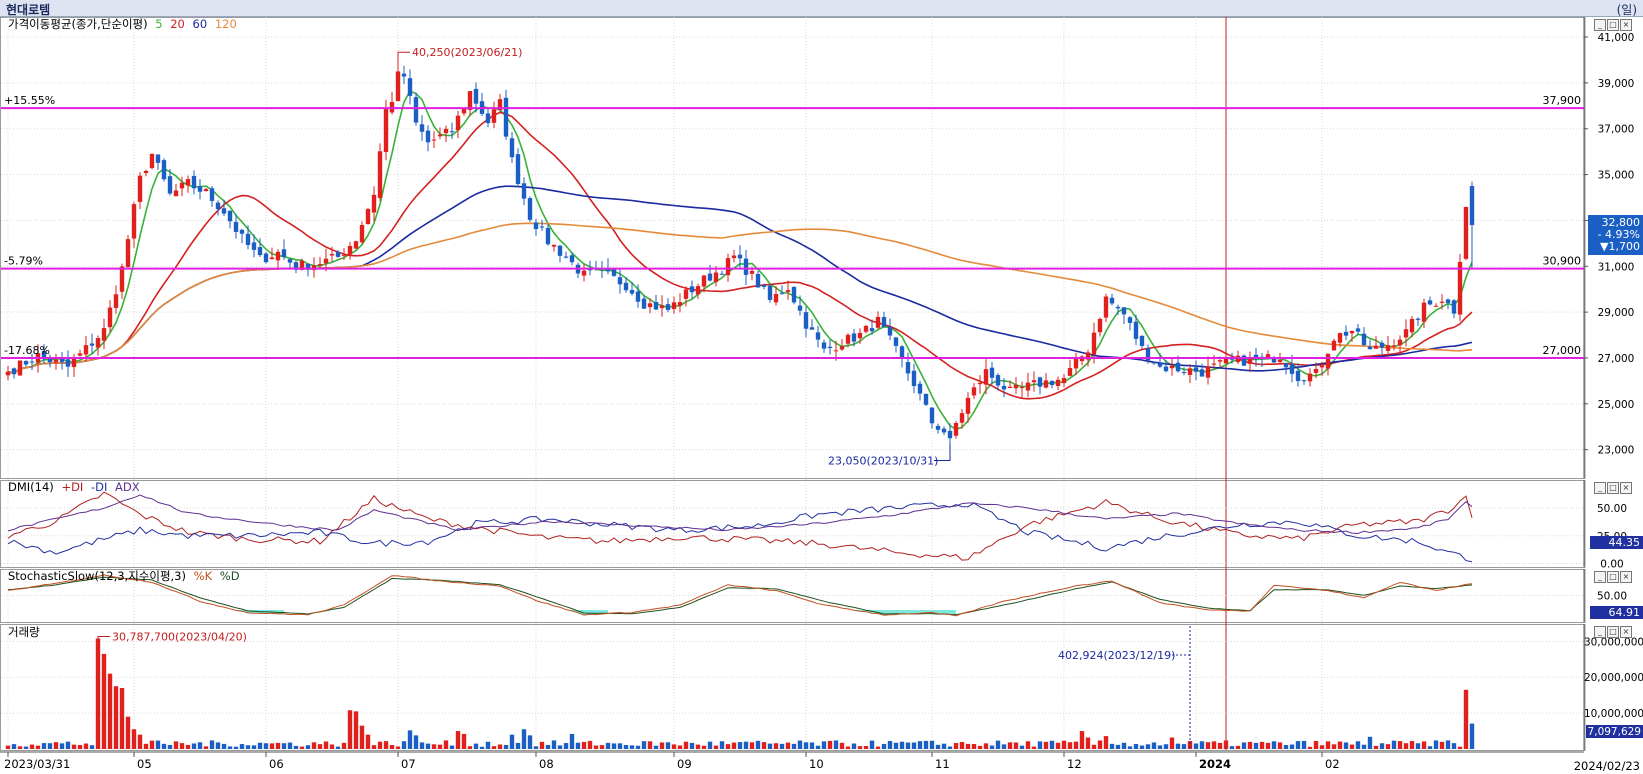 The height and width of the screenshot is (774, 1643). Describe the element at coordinates (1613, 25) in the screenshot. I see `price-panel-maximize-button: □` at that location.